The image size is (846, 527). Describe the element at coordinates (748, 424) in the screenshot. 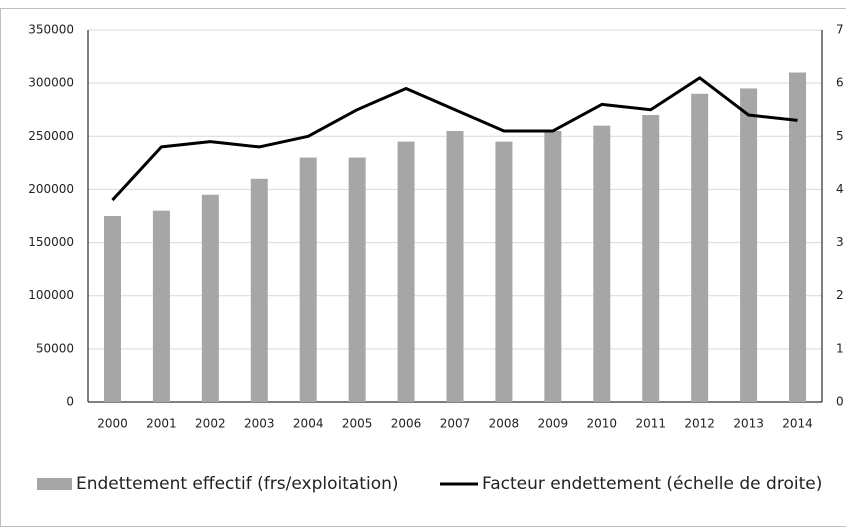

I see `x-tick-label: 2013` at that location.